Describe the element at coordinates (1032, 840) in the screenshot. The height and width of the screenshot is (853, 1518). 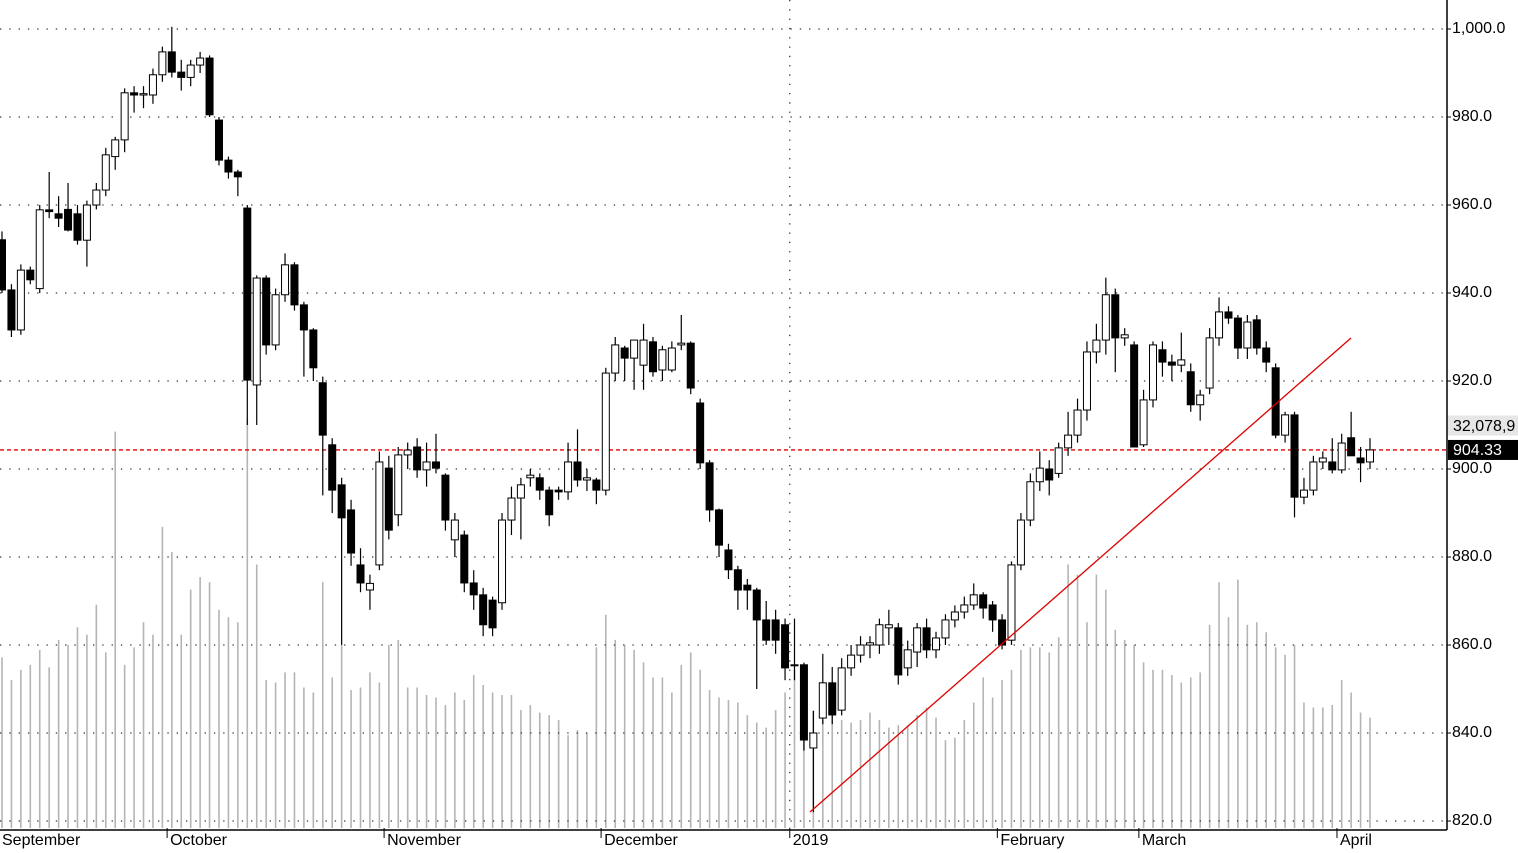
I see `x-tick-label: February` at that location.